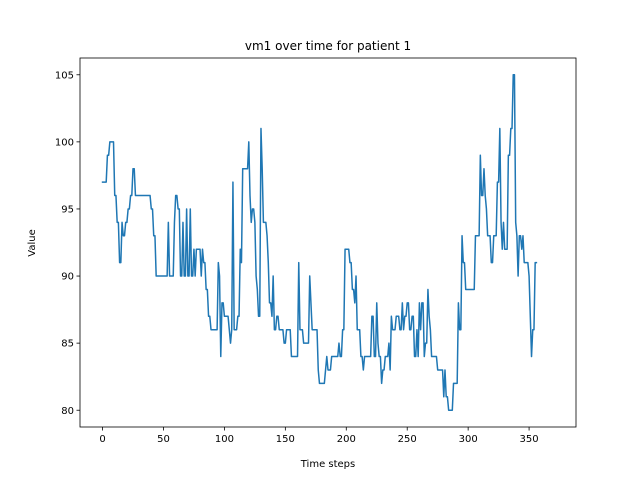 The height and width of the screenshot is (480, 640). I want to click on x-tick-label: 200, so click(346, 439).